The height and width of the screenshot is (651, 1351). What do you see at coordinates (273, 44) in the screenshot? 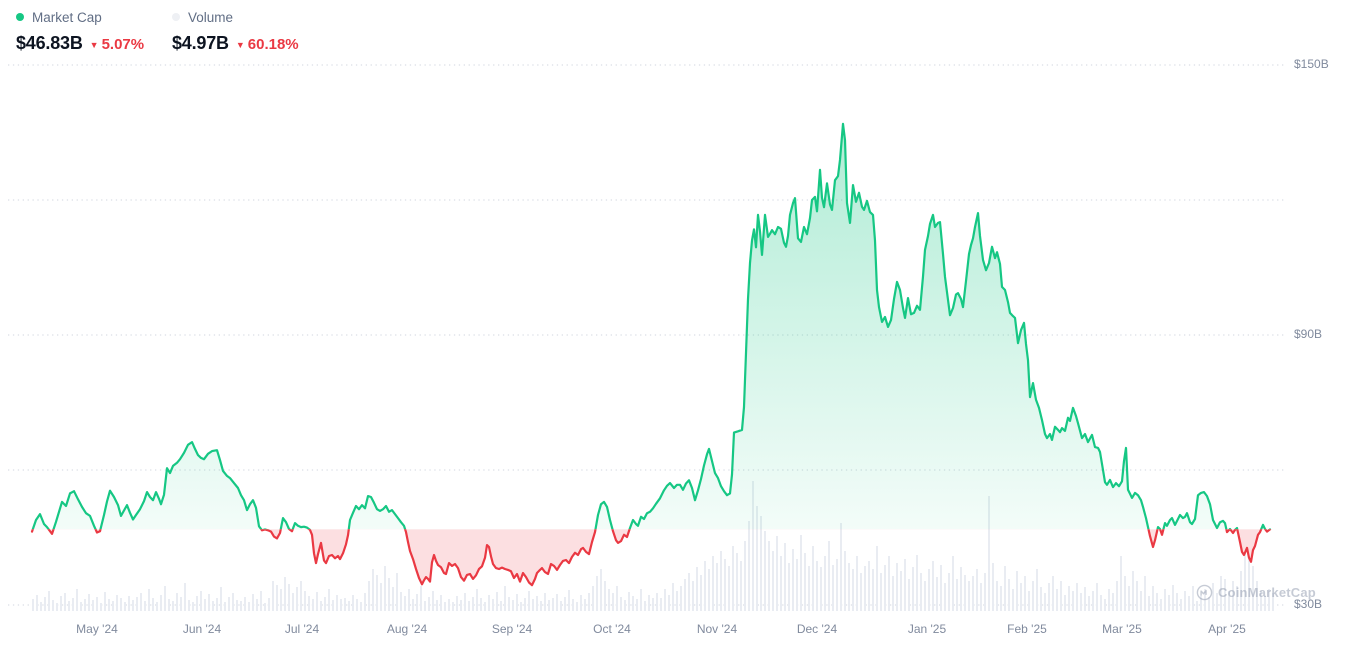
I see `volume-change-pct: 60.18%` at bounding box center [273, 44].